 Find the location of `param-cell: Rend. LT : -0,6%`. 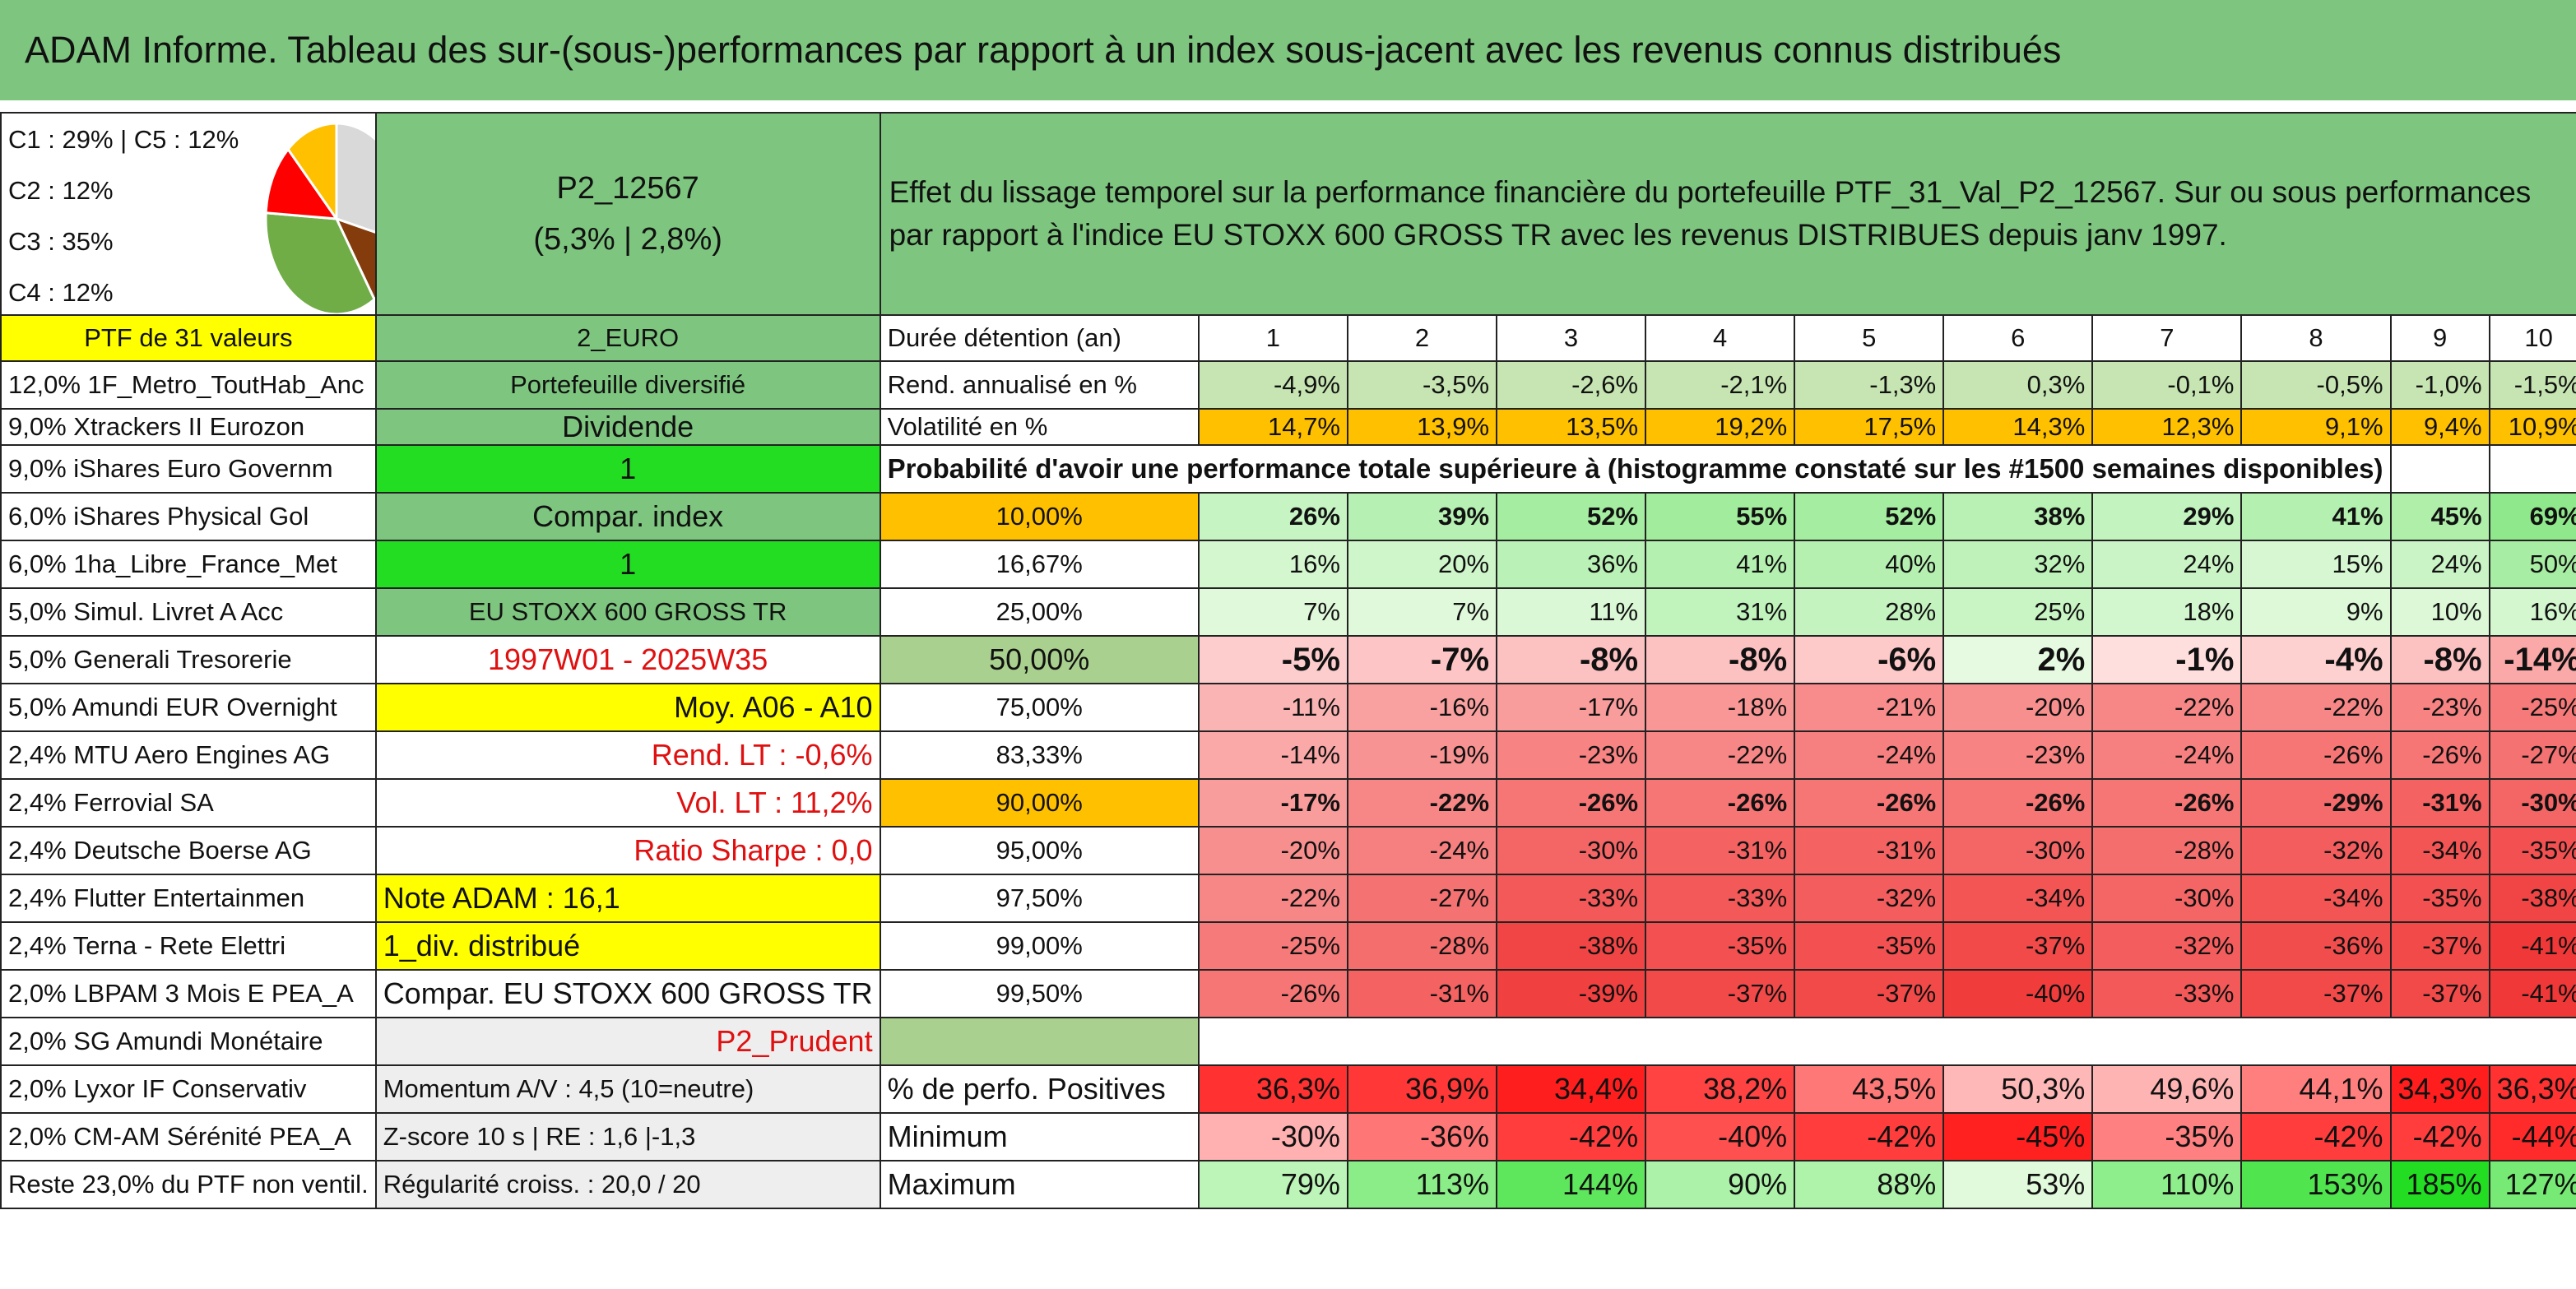

param-cell: Rend. LT : -0,6% is located at coordinates (627, 755).